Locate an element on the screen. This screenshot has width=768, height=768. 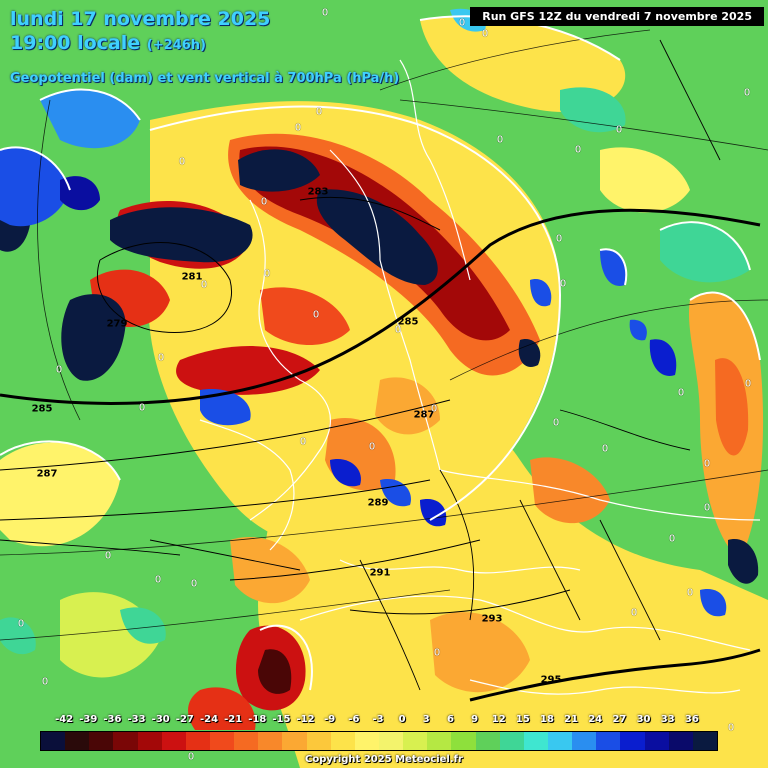
legend-tick-label: 15 is located at coordinates (522, 719).